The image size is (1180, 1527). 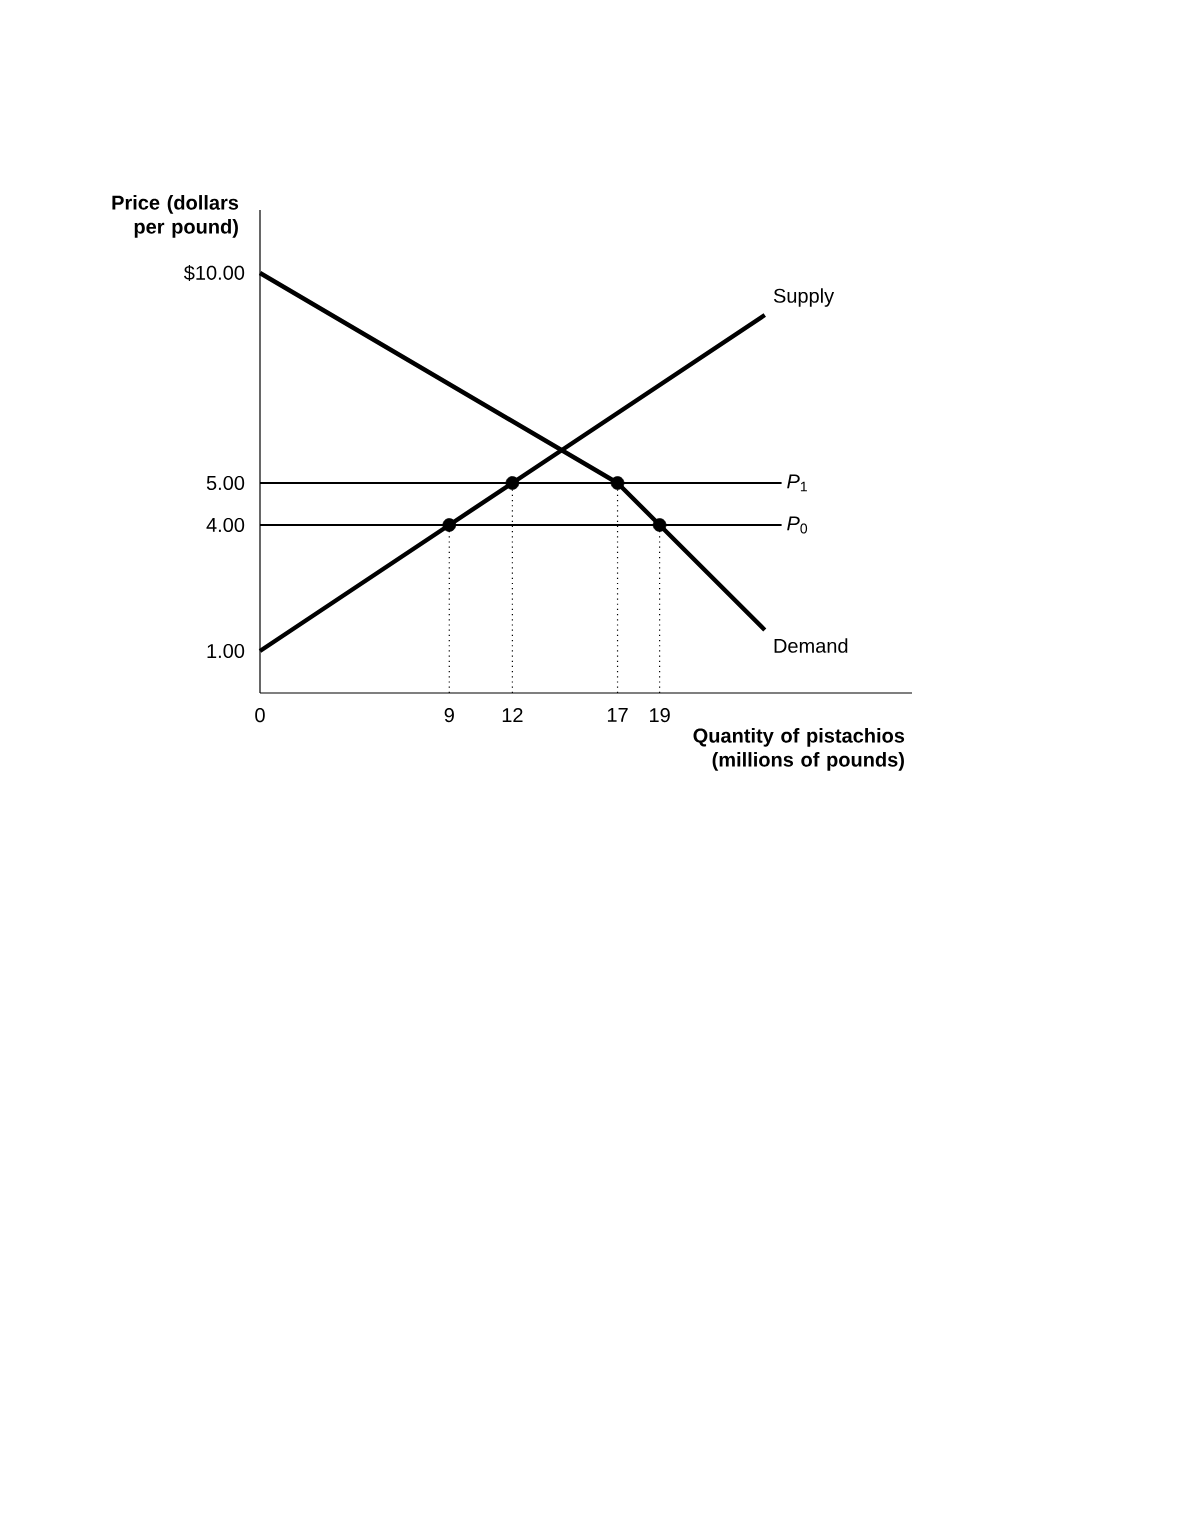 I want to click on series-label: Supply, so click(x=804, y=297).